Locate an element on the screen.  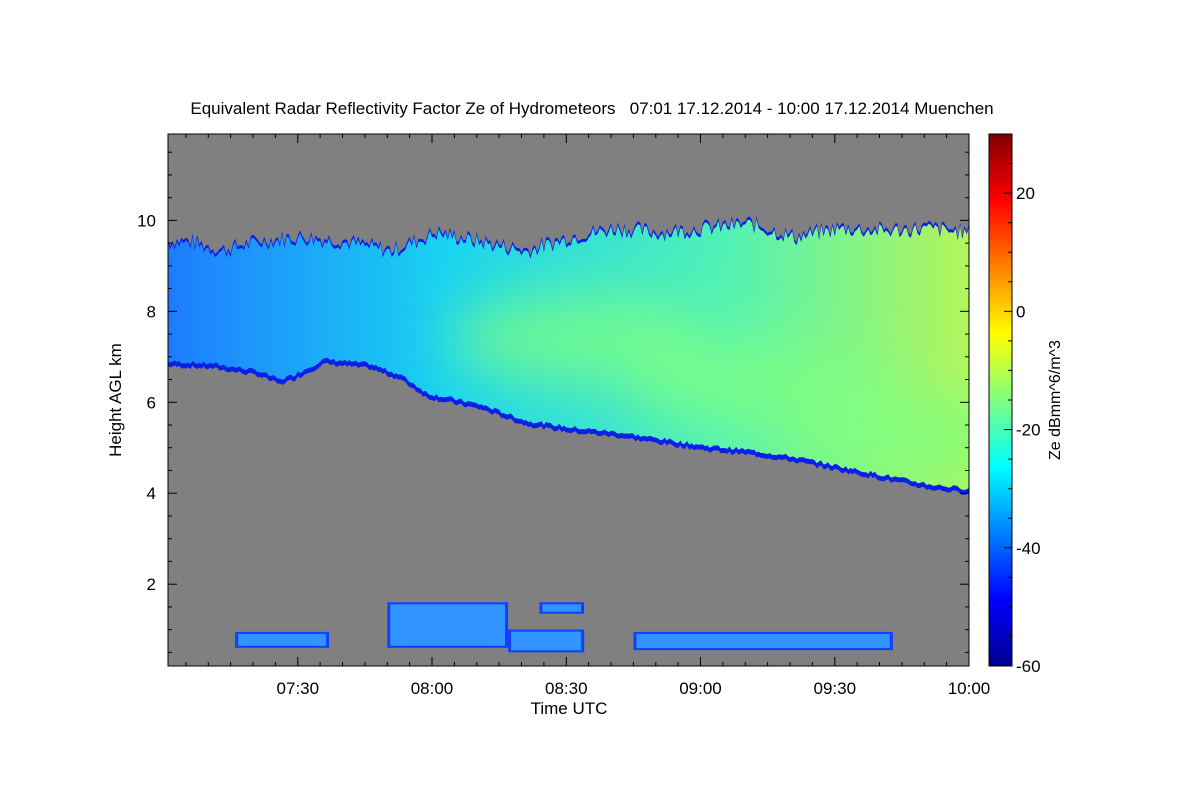
colorbar: -60 -40 -20 0 20 Ze dBmm^6/m^3 is located at coordinates (1026, 404).